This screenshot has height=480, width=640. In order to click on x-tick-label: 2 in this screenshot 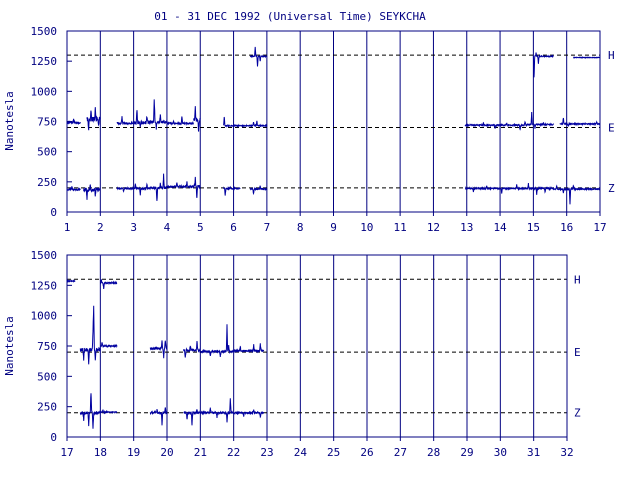, I will do `click(100, 227)`.